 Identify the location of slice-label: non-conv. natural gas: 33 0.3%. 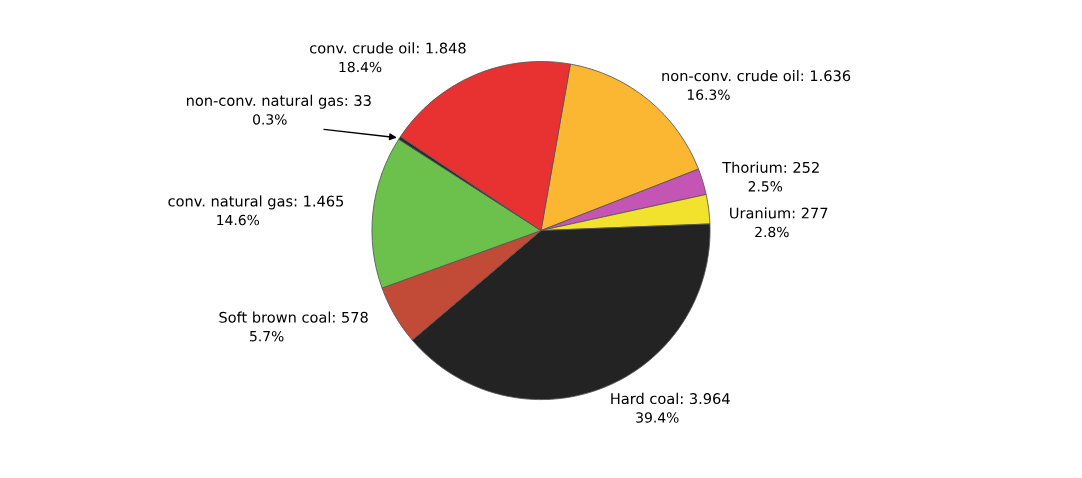
(278, 109).